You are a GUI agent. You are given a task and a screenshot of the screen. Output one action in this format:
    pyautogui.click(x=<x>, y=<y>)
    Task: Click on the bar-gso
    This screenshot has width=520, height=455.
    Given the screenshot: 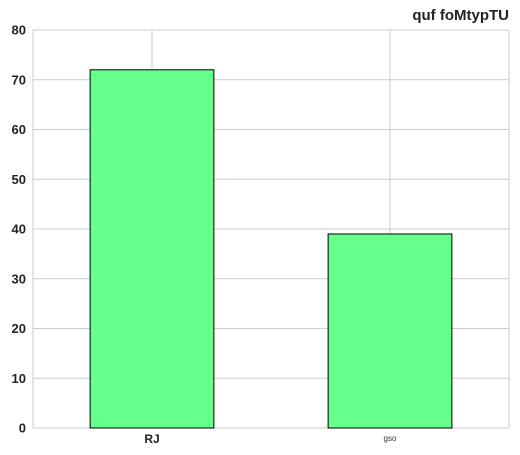 What is the action you would take?
    pyautogui.click(x=390, y=331)
    